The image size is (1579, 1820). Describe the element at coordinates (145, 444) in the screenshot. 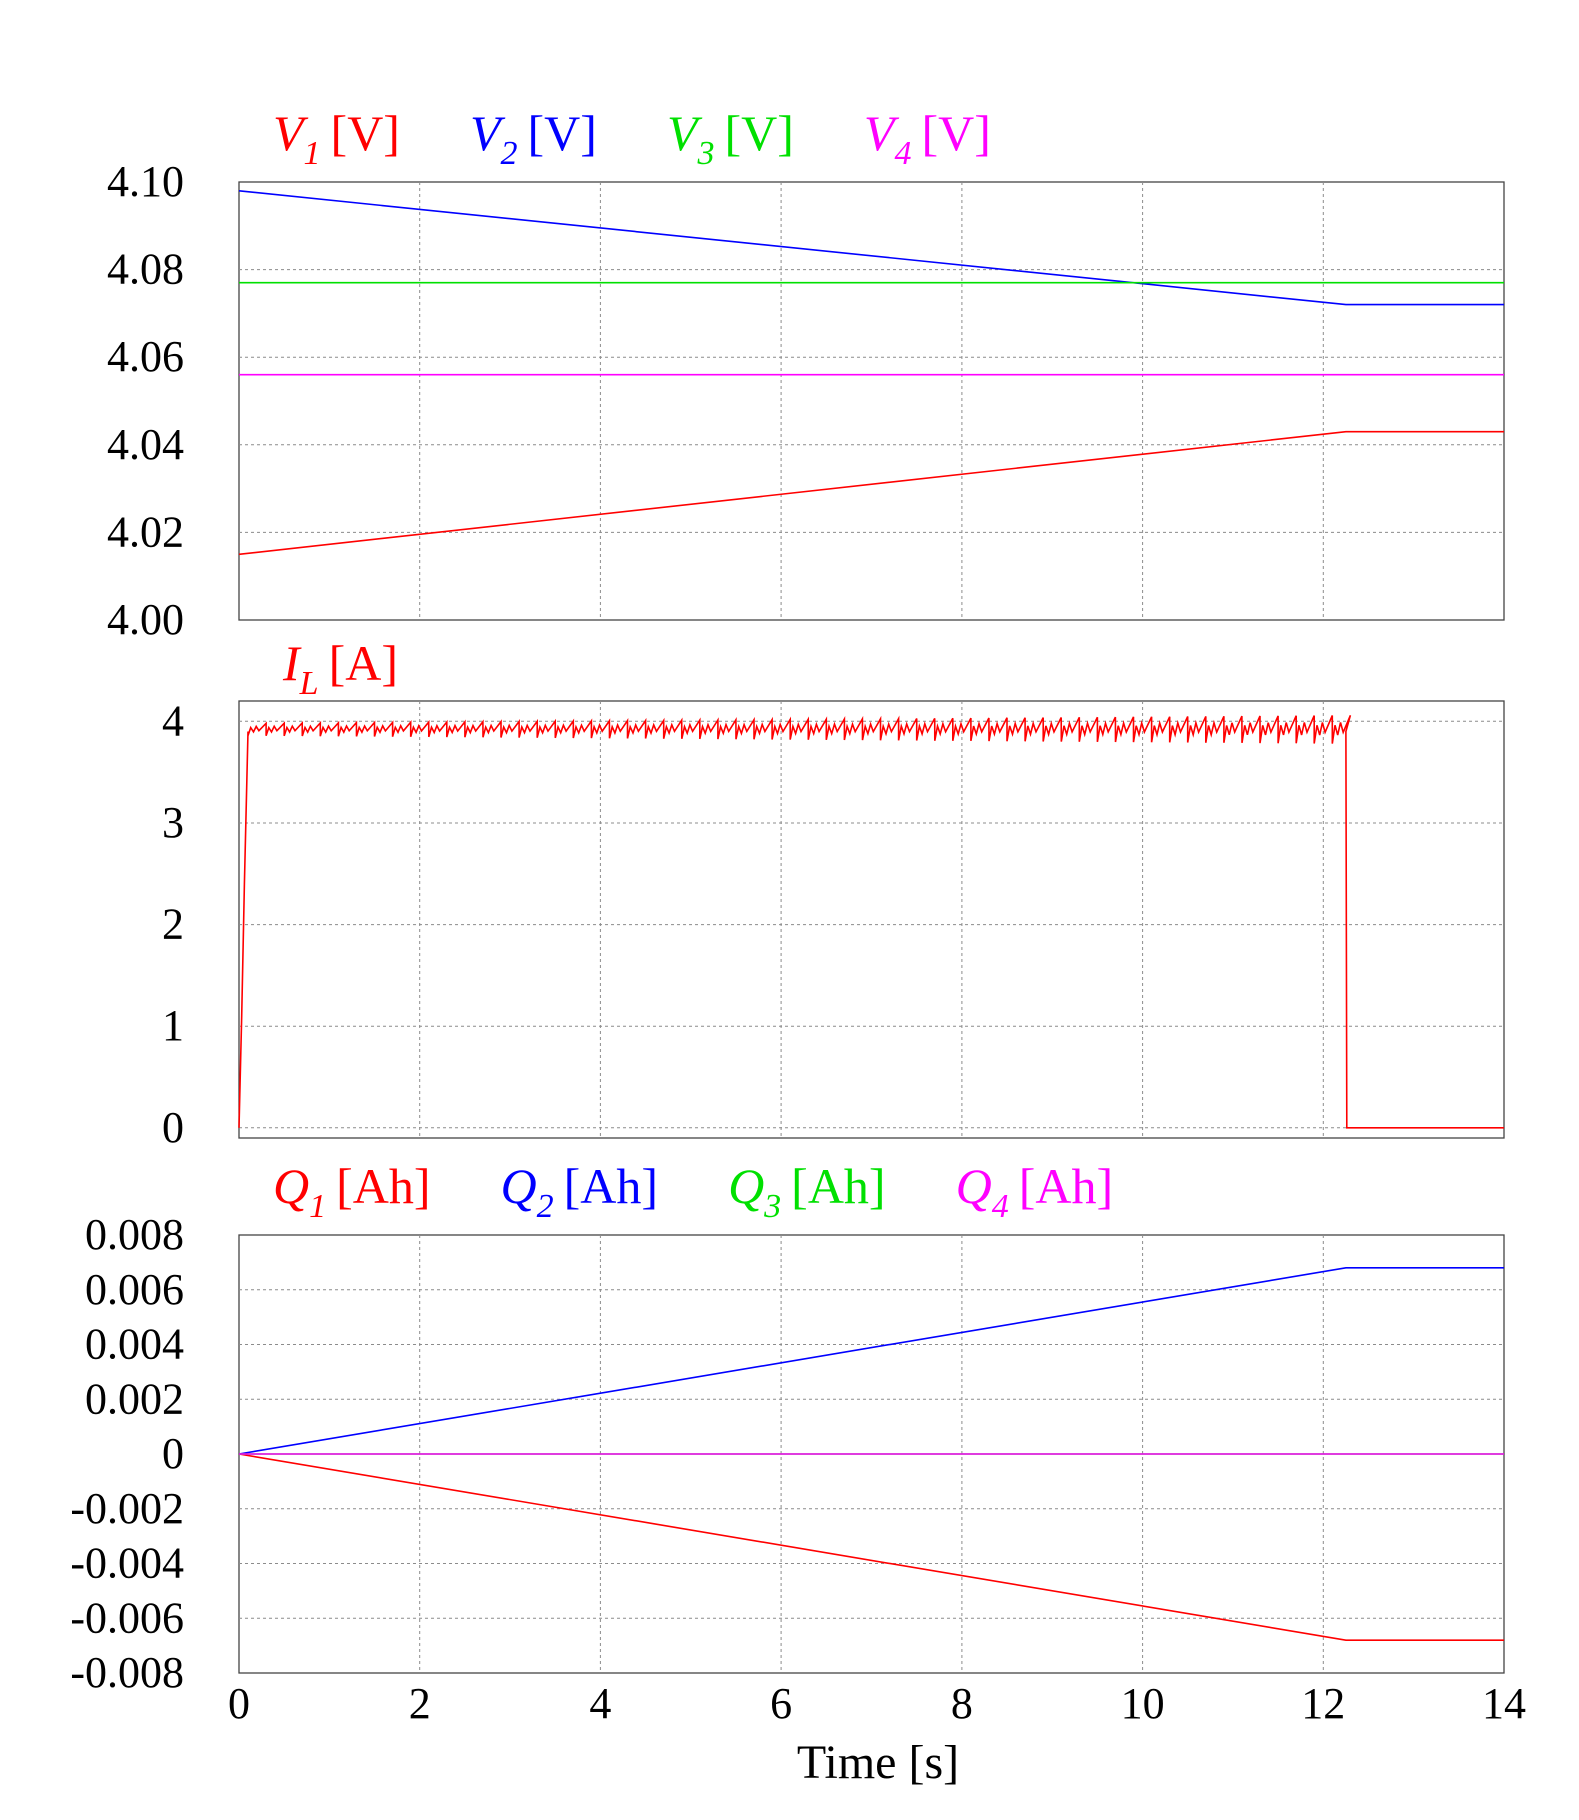

I see `voltage-y-tick-label: 4.04` at that location.